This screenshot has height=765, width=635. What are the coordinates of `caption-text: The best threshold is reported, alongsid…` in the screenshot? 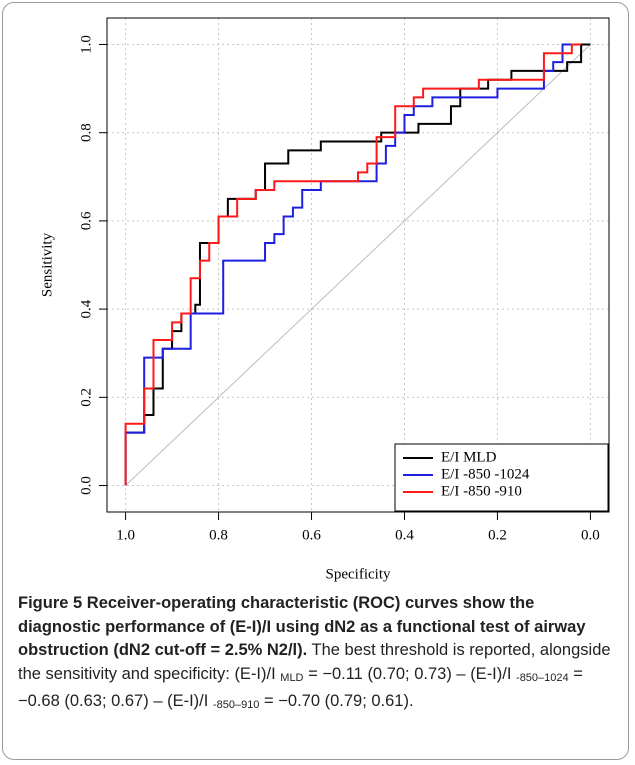 It's located at (314, 662).